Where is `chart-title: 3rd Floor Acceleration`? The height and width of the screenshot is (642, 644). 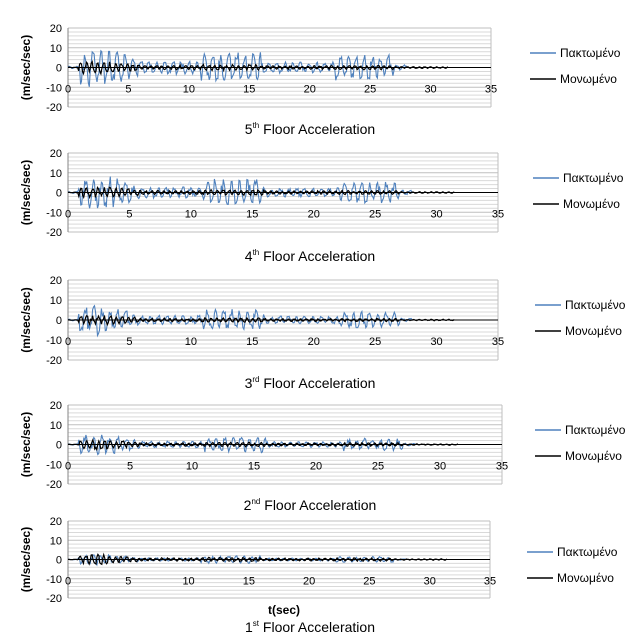 chart-title: 3rd Floor Acceleration is located at coordinates (310, 383).